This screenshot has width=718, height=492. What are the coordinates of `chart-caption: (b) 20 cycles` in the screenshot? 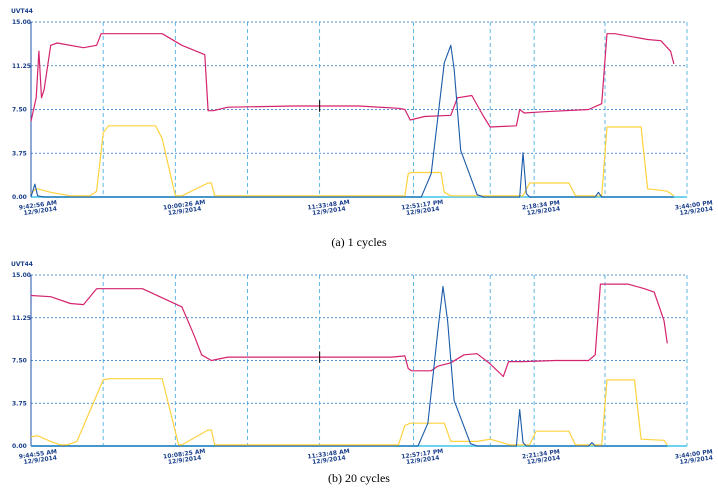 It's located at (359, 478).